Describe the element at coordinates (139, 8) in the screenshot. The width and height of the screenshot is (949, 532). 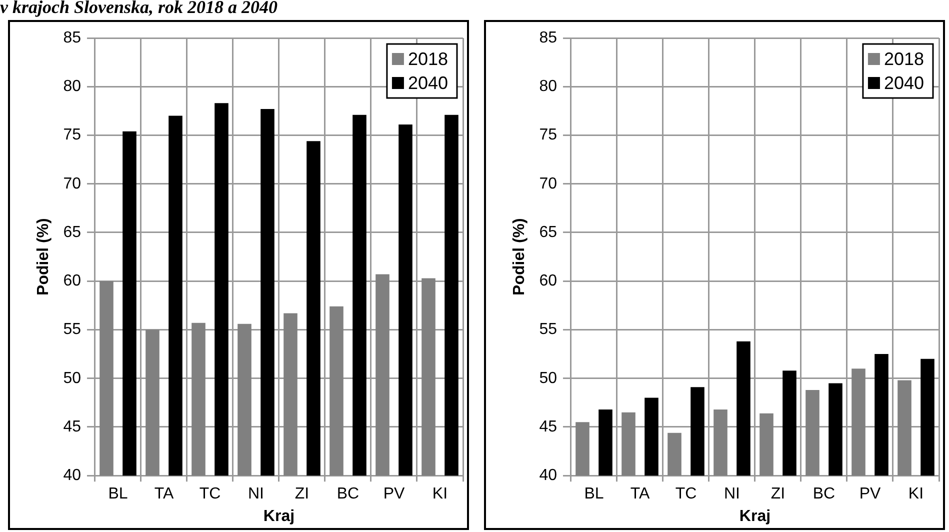
I see `chart-title: v krajoch Slovenska, rok 2018 a 2040` at that location.